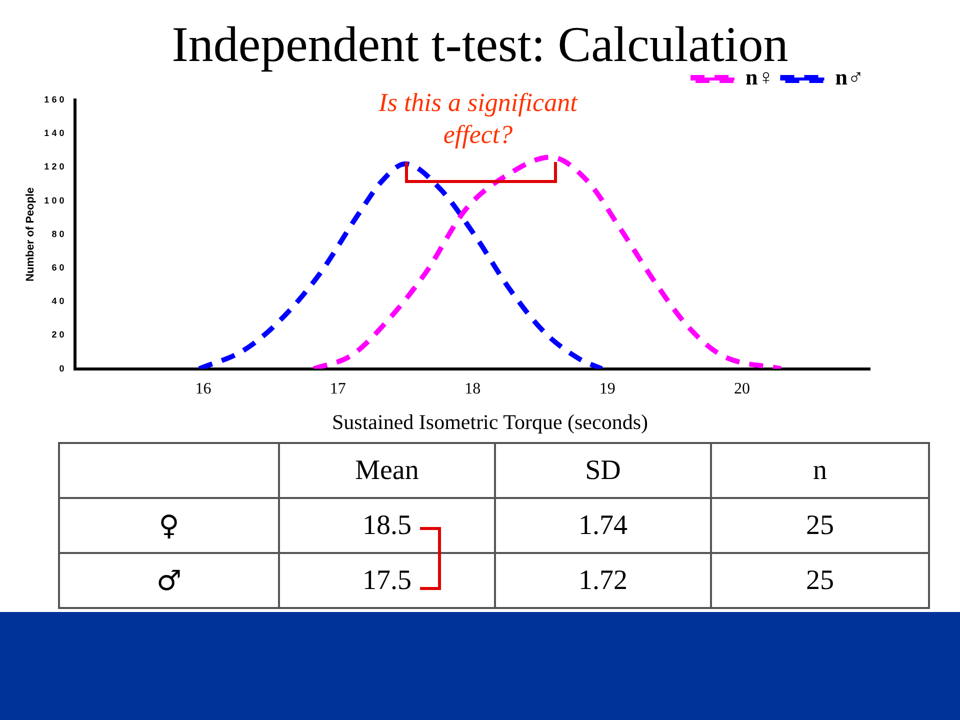  I want to click on x-tick-label: 18, so click(472, 389).